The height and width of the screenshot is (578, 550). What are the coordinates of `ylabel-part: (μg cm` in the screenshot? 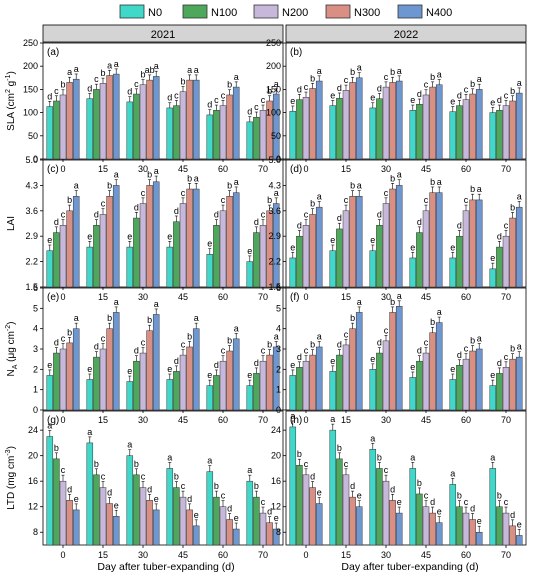 It's located at (11, 348).